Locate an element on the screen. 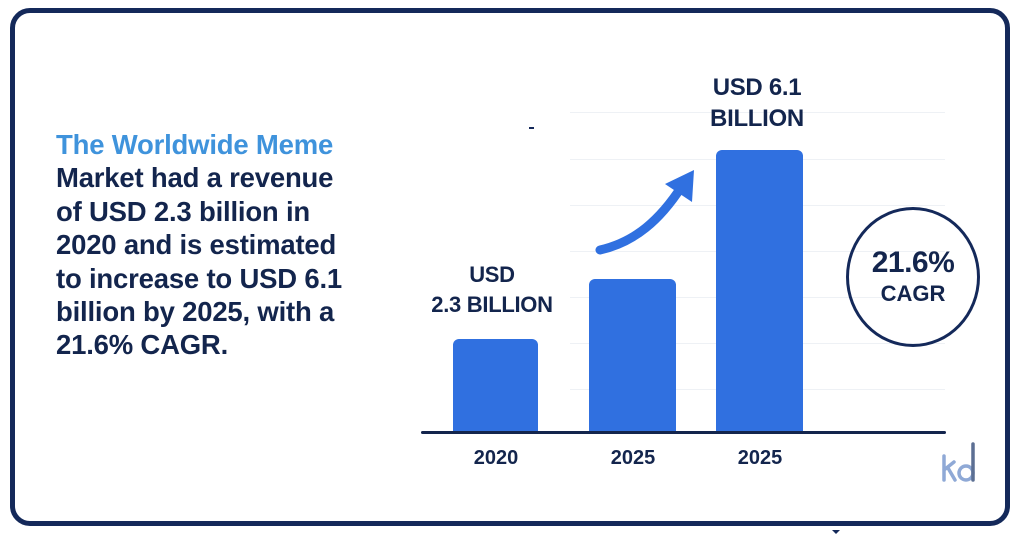 The image size is (1024, 536). value-label-line: USD 6.1 is located at coordinates (757, 87).